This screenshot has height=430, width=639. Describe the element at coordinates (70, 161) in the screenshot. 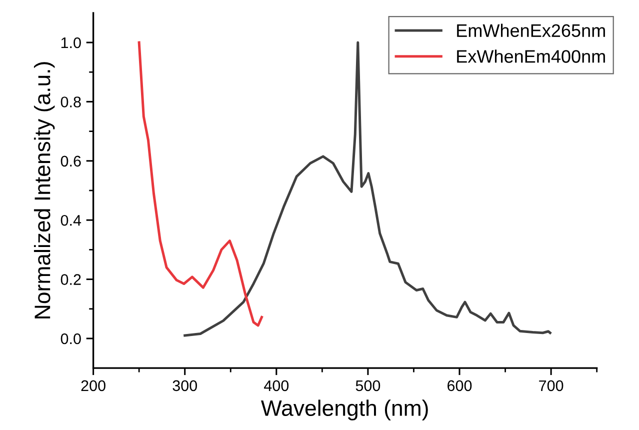

I see `y-tick-label: 0.6` at that location.